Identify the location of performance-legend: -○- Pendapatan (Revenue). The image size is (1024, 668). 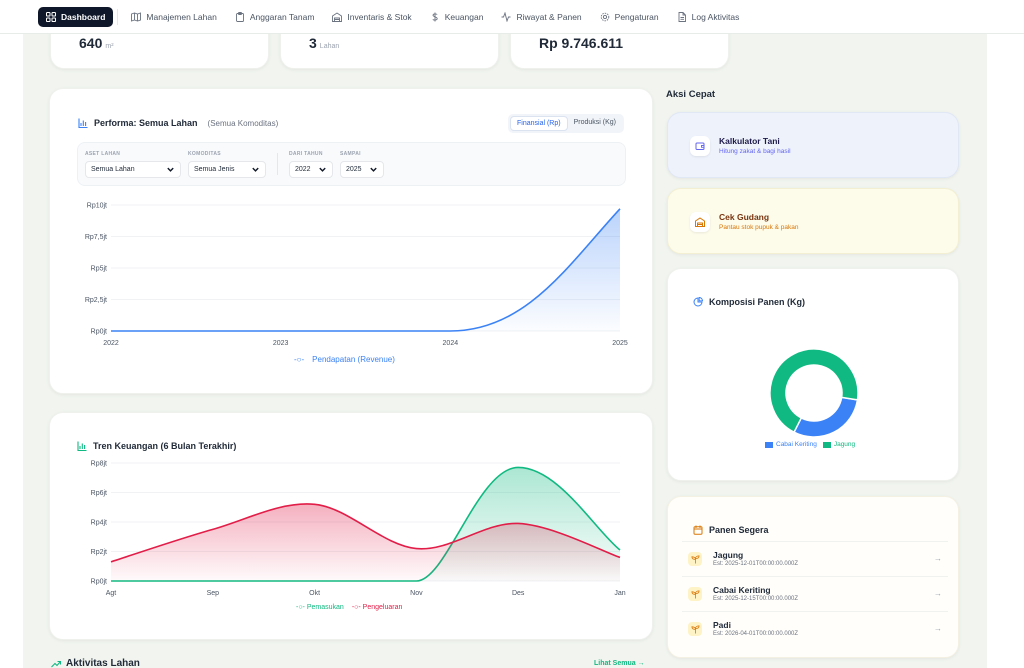
(344, 359).